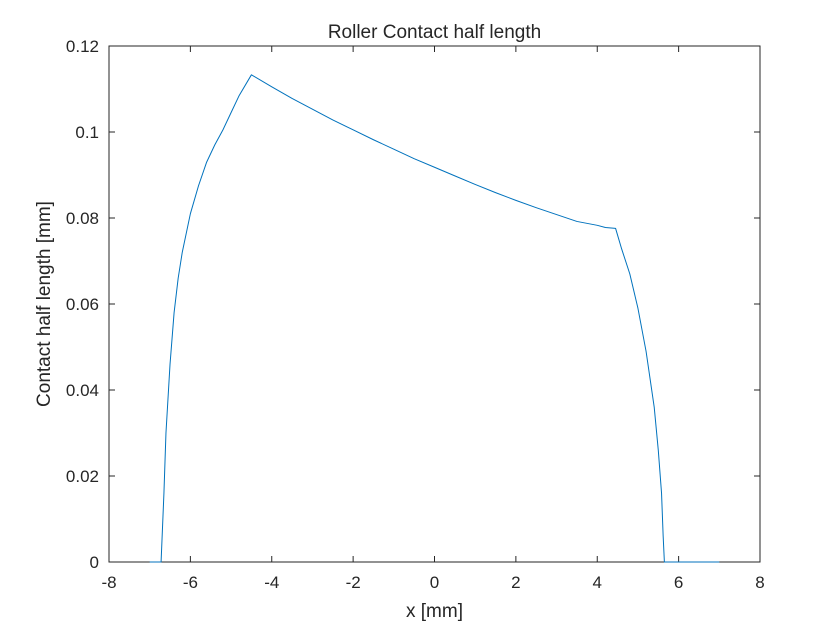  Describe the element at coordinates (434, 611) in the screenshot. I see `x-axis-label: x [mm]` at that location.